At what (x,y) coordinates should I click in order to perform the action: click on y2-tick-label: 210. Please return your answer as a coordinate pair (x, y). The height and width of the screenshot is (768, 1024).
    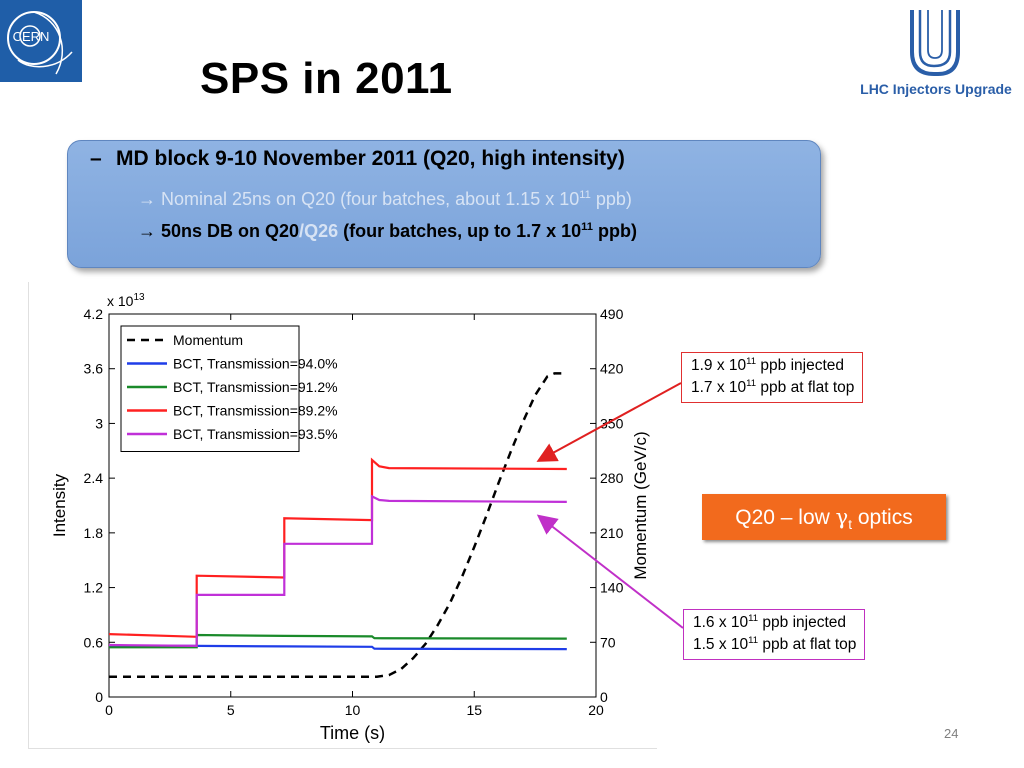
    Looking at the image, I should click on (612, 533).